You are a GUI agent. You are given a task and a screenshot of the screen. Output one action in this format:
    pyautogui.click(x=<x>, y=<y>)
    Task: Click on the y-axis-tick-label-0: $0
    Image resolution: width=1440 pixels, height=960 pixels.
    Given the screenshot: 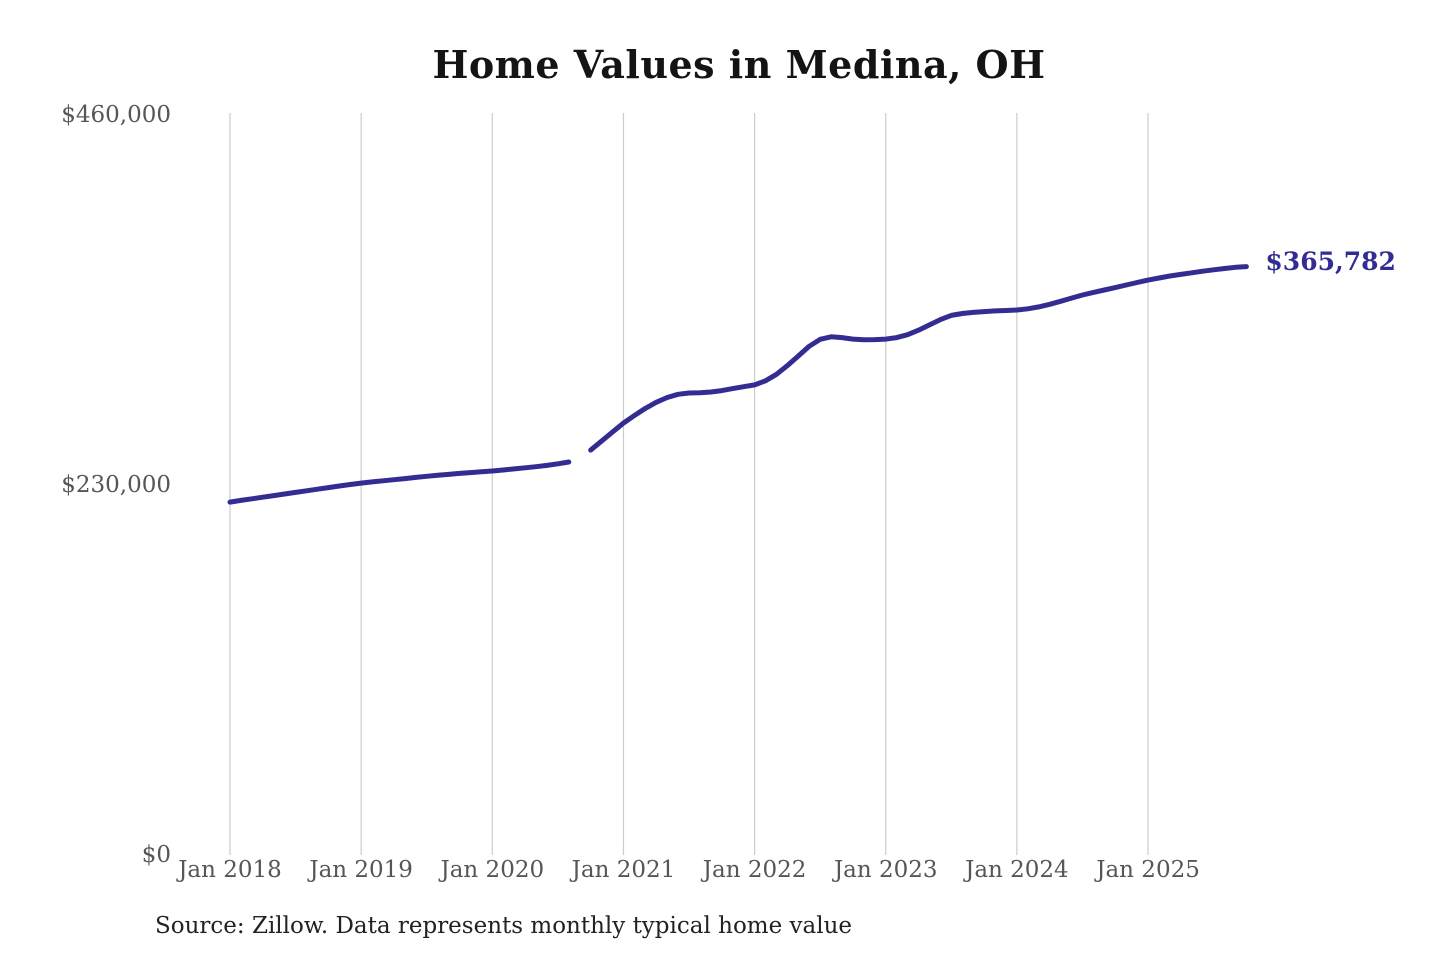 What is the action you would take?
    pyautogui.click(x=156, y=855)
    